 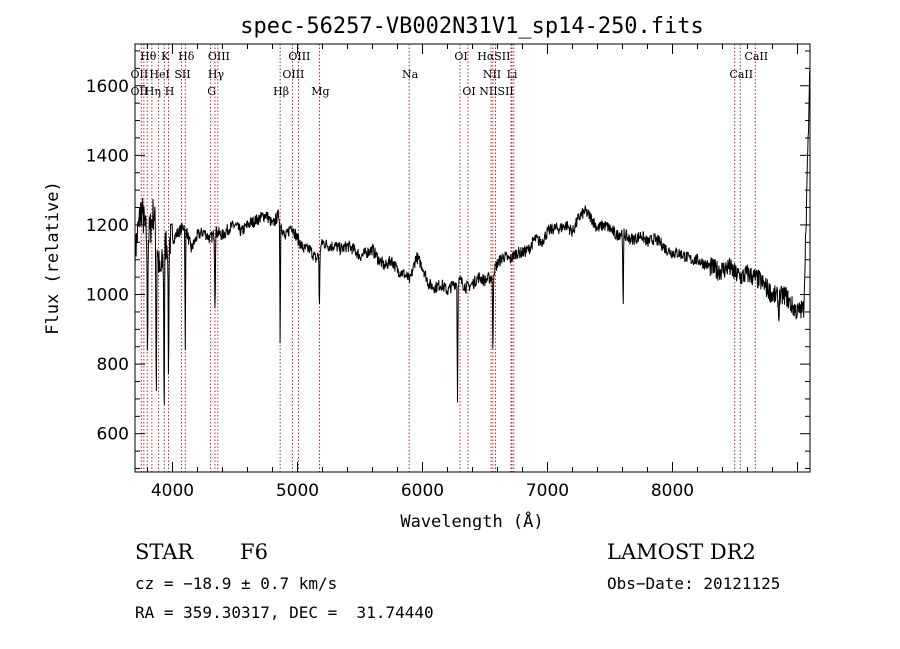 What do you see at coordinates (547, 491) in the screenshot?
I see `x-tick-label: 7000` at bounding box center [547, 491].